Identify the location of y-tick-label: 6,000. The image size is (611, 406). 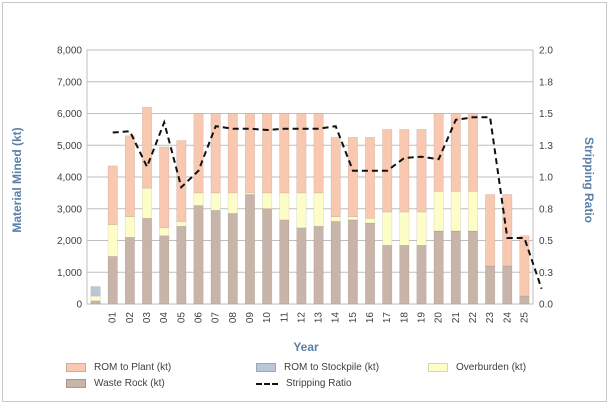
(69, 114).